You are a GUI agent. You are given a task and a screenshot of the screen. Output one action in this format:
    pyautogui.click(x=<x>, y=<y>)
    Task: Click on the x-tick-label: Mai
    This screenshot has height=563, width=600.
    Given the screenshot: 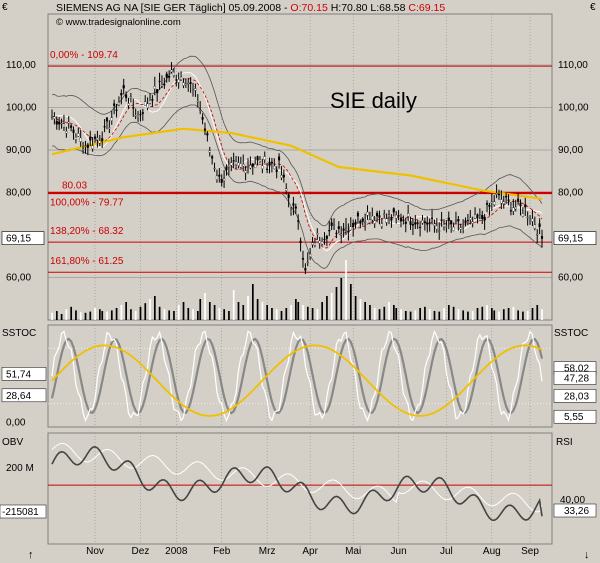 What is the action you would take?
    pyautogui.click(x=353, y=551)
    